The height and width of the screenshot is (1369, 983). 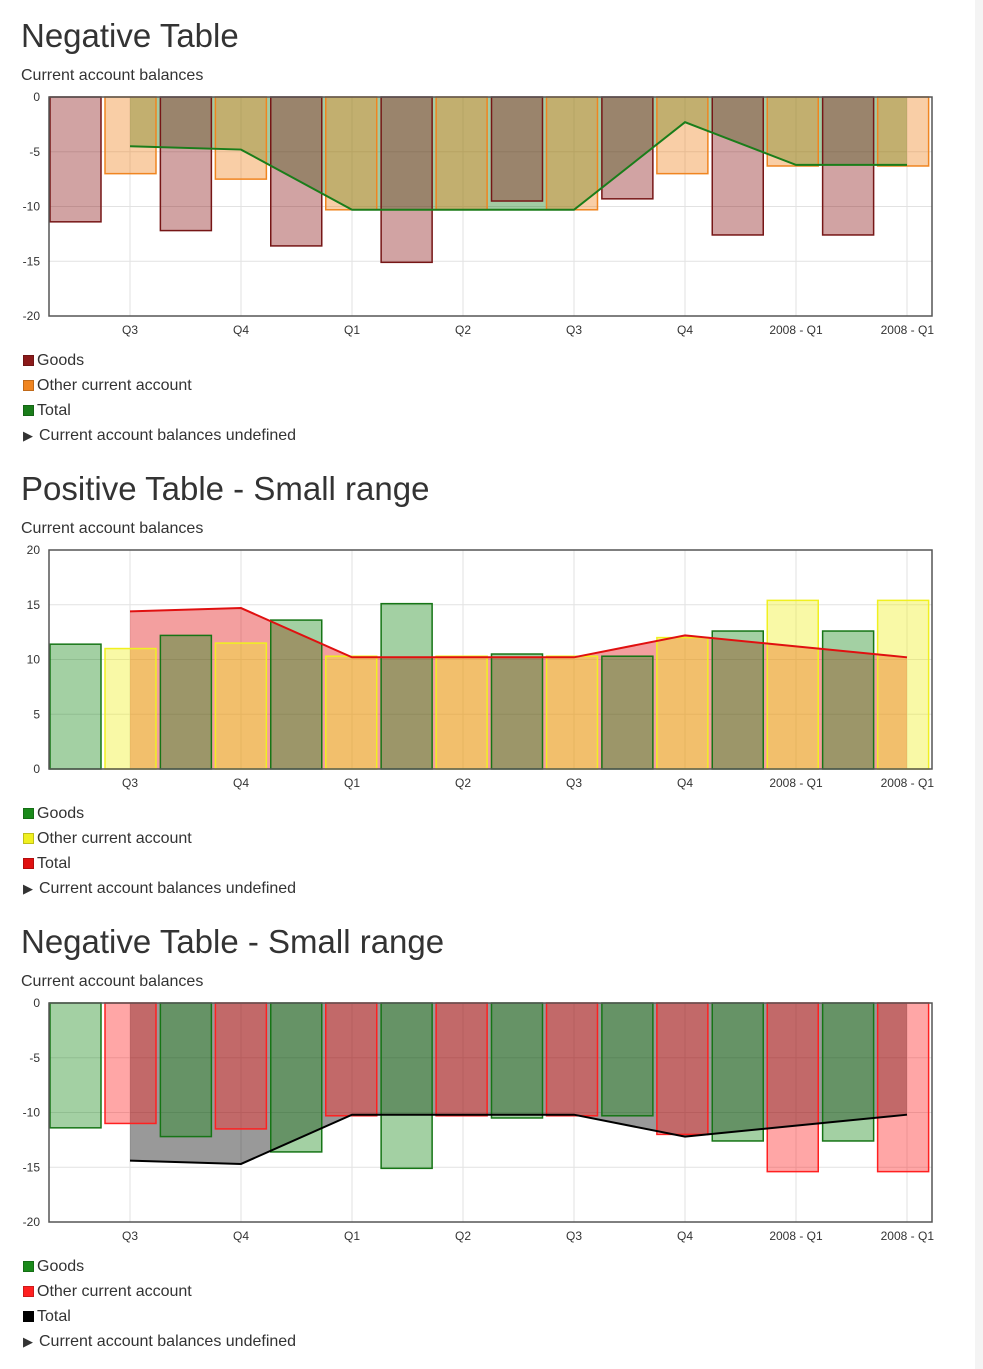 I want to click on y-tick-label: 15, so click(x=34, y=605).